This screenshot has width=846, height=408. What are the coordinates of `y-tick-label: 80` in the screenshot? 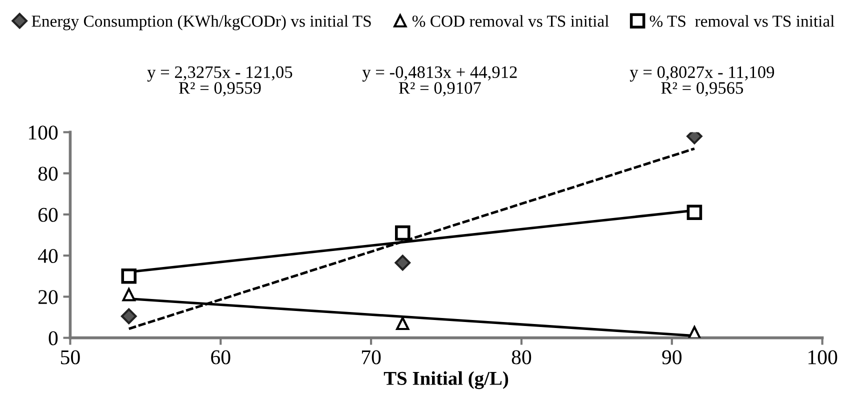 It's located at (48, 173).